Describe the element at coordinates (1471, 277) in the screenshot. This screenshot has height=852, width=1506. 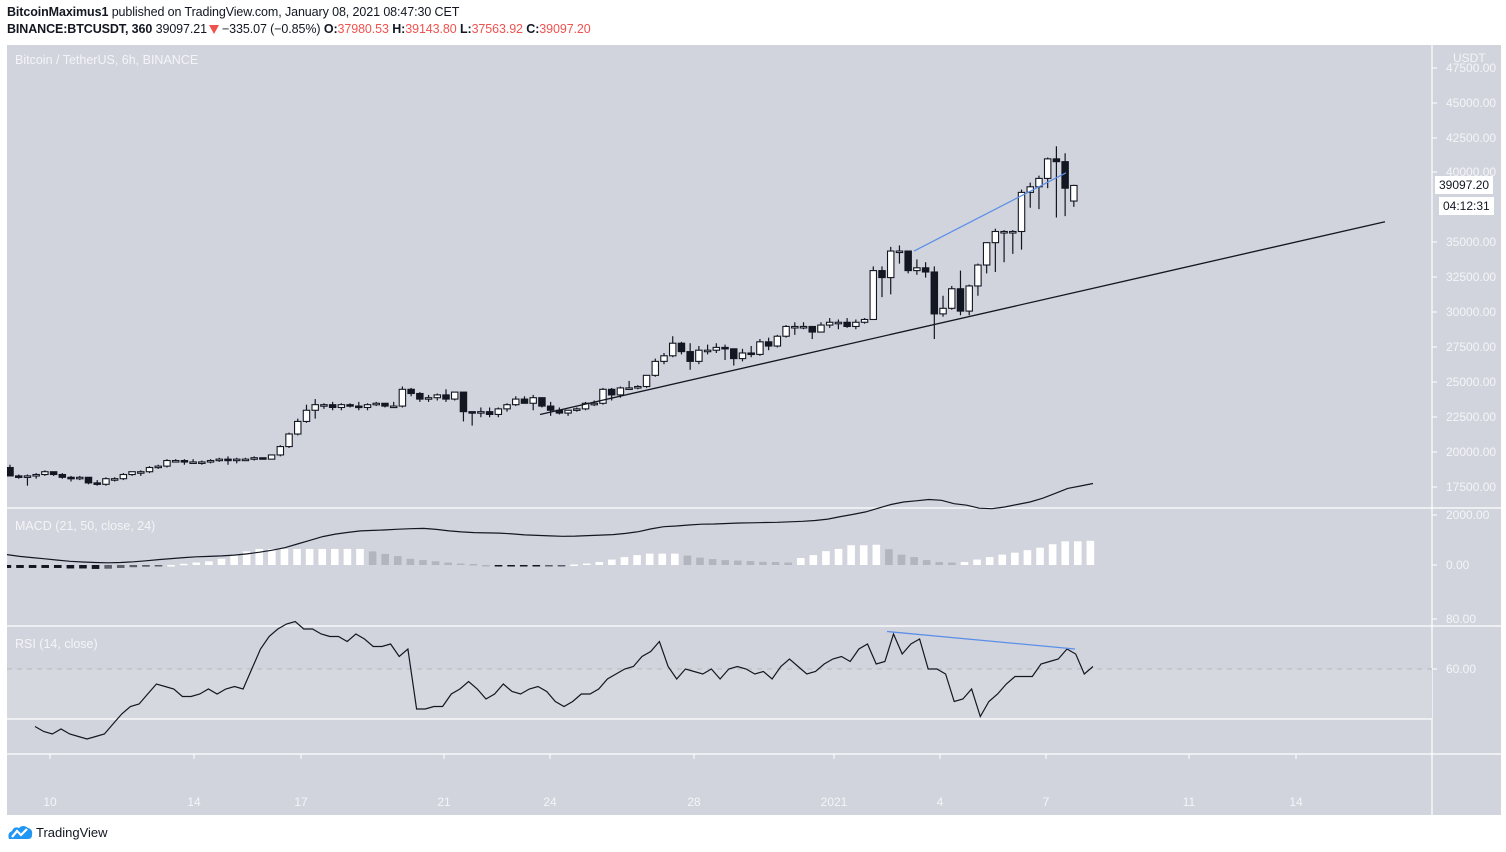
I see `price-tick-label: 32500.00` at that location.